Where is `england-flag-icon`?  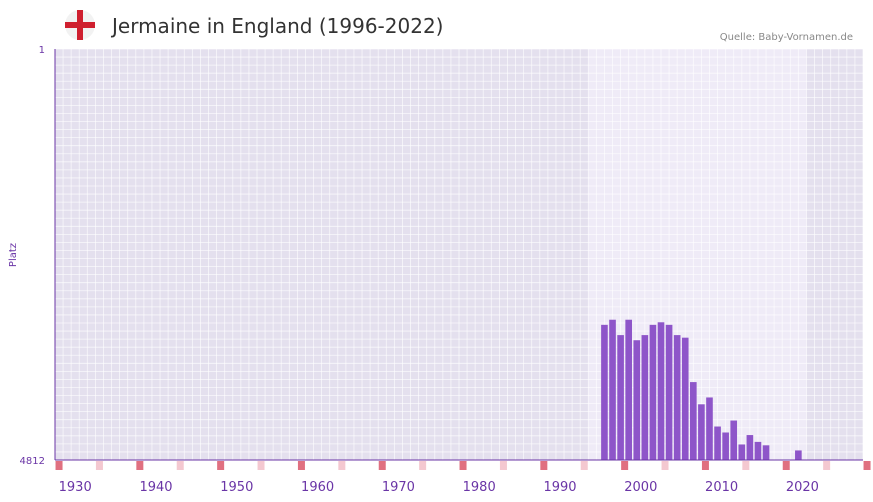
england-flag-icon is located at coordinates (80, 25).